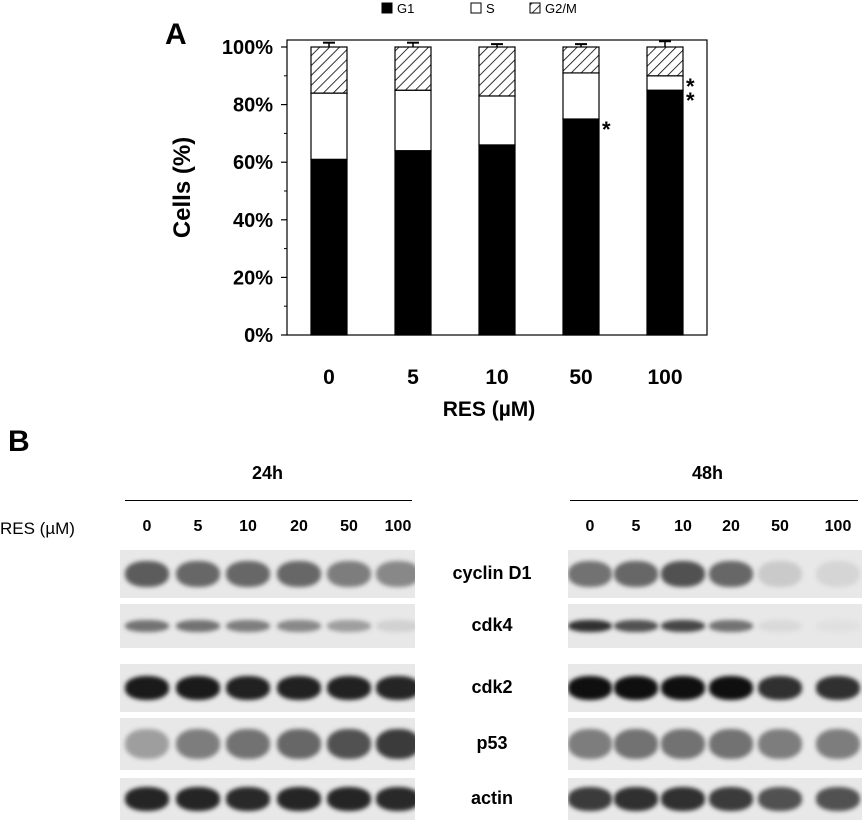 The width and height of the screenshot is (866, 821). What do you see at coordinates (535, 8) in the screenshot?
I see `legend-swatch-g2m` at bounding box center [535, 8].